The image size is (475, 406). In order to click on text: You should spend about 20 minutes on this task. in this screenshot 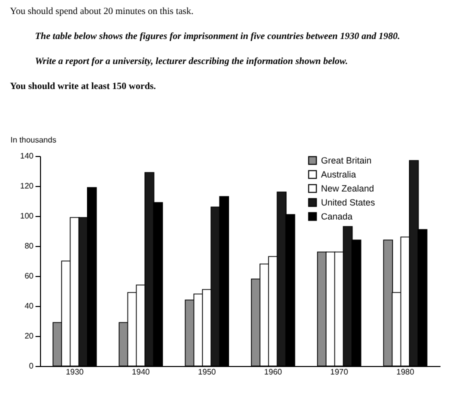, I will do `click(102, 12)`.